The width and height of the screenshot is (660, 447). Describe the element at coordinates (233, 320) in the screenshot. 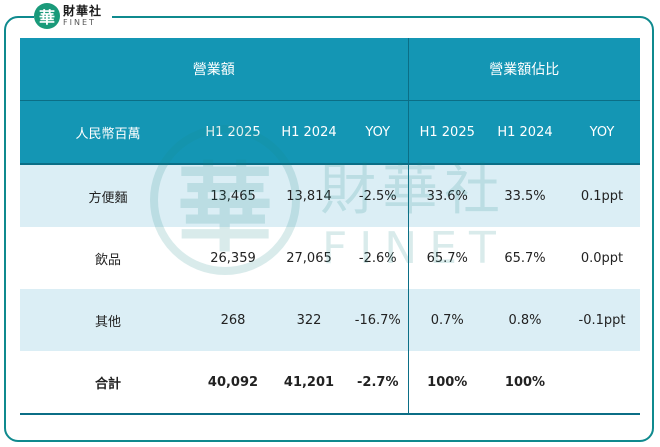

I see `table-cell: 268` at that location.